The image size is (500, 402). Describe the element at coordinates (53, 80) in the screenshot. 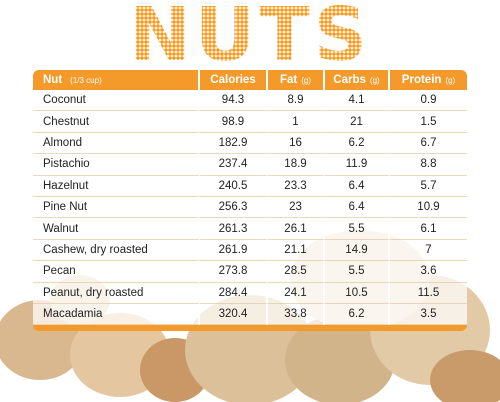

I see `header-label: Nut` at that location.